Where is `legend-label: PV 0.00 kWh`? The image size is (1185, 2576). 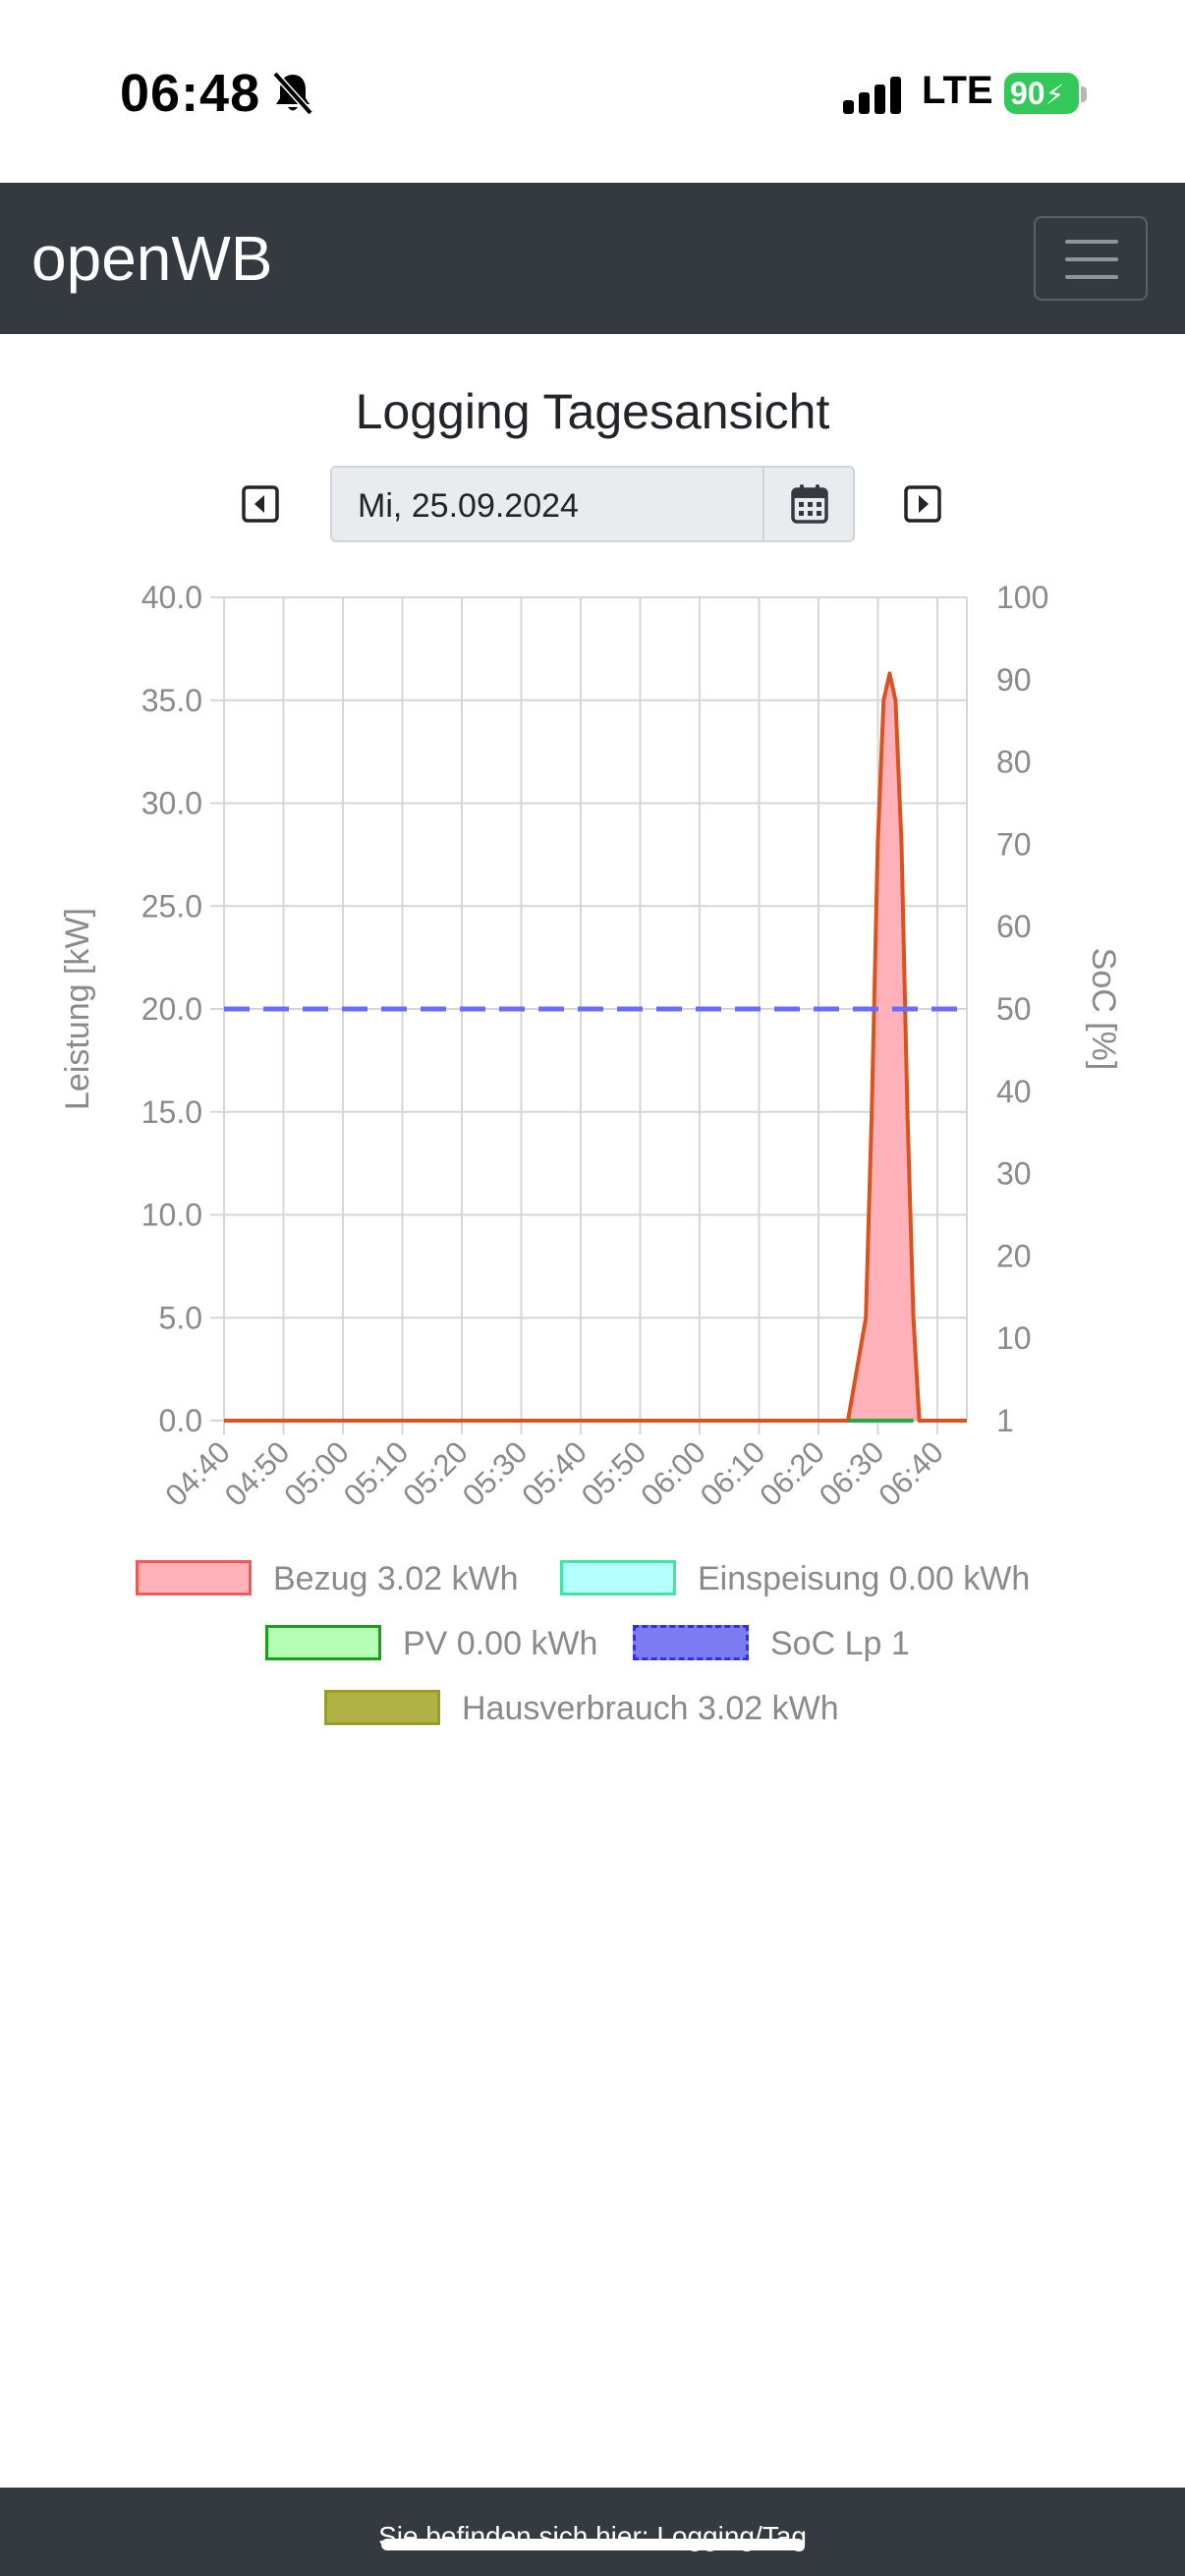 legend-label: PV 0.00 kWh is located at coordinates (501, 1643).